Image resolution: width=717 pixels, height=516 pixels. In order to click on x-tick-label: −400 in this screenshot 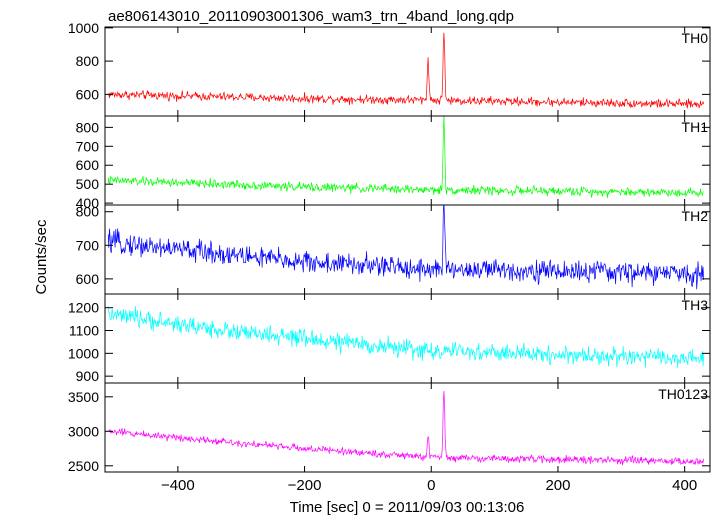, I will do `click(178, 485)`.